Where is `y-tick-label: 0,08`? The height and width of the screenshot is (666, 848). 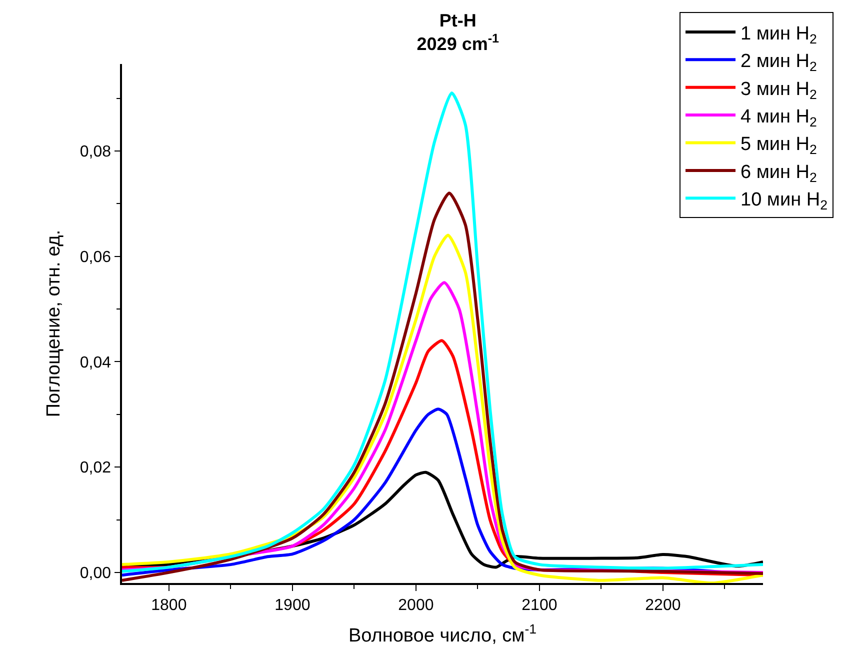
y-tick-label: 0,08 is located at coordinates (96, 152).